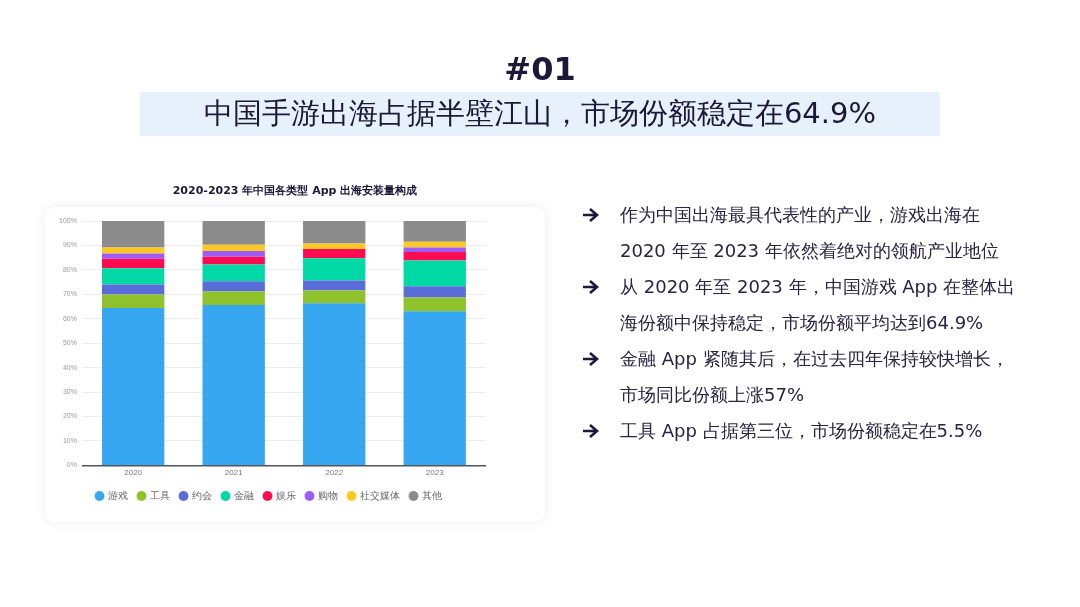 The height and width of the screenshot is (607, 1080). What do you see at coordinates (234, 473) in the screenshot?
I see `x-tick-label: 2021` at bounding box center [234, 473].